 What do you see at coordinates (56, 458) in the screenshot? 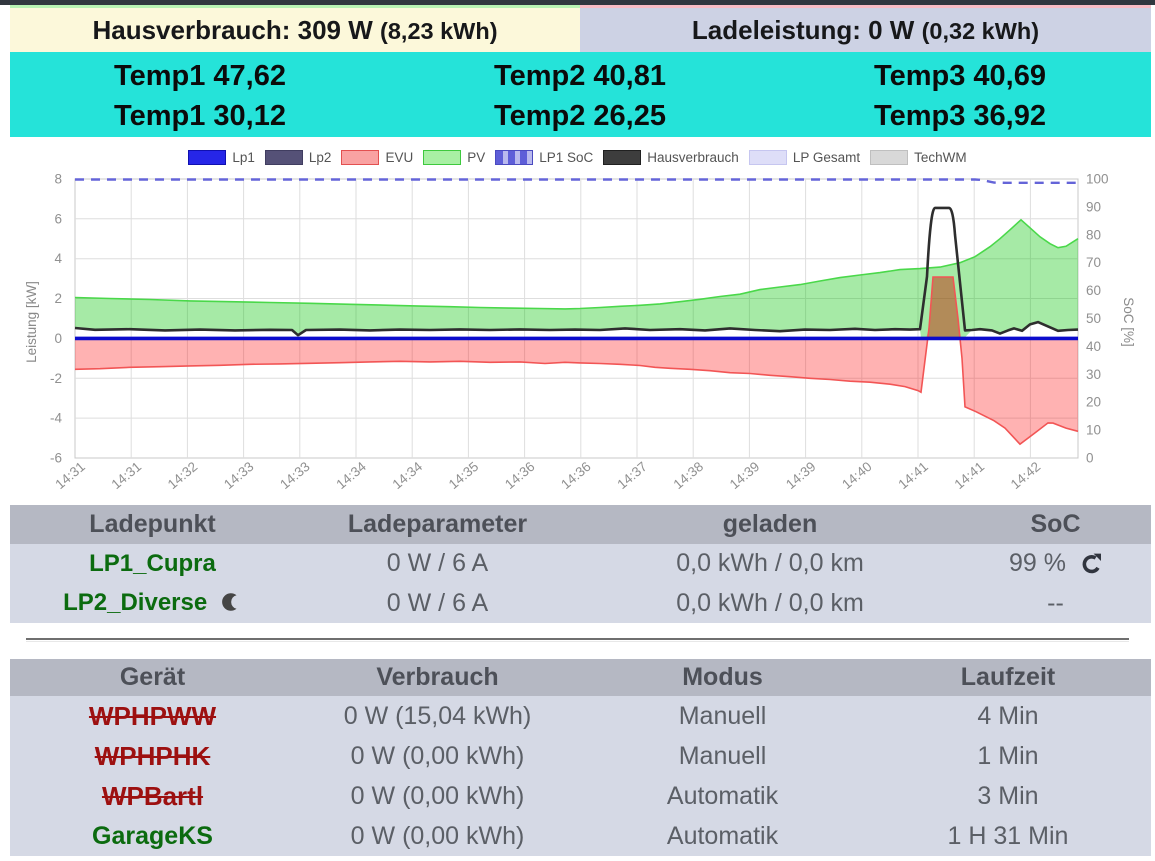
I see `svg-text: -6` at bounding box center [56, 458].